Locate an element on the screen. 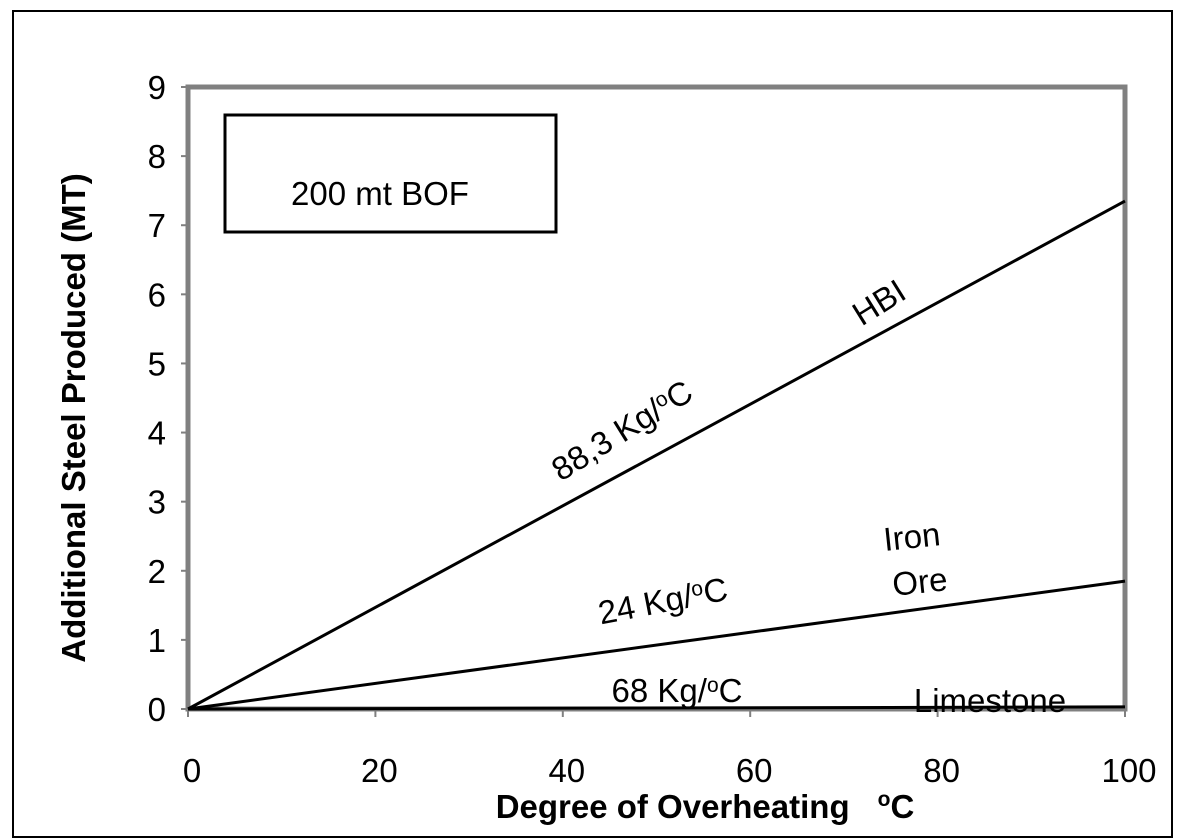 This screenshot has height=840, width=1185. y-tick-label: 2 is located at coordinates (157, 571).